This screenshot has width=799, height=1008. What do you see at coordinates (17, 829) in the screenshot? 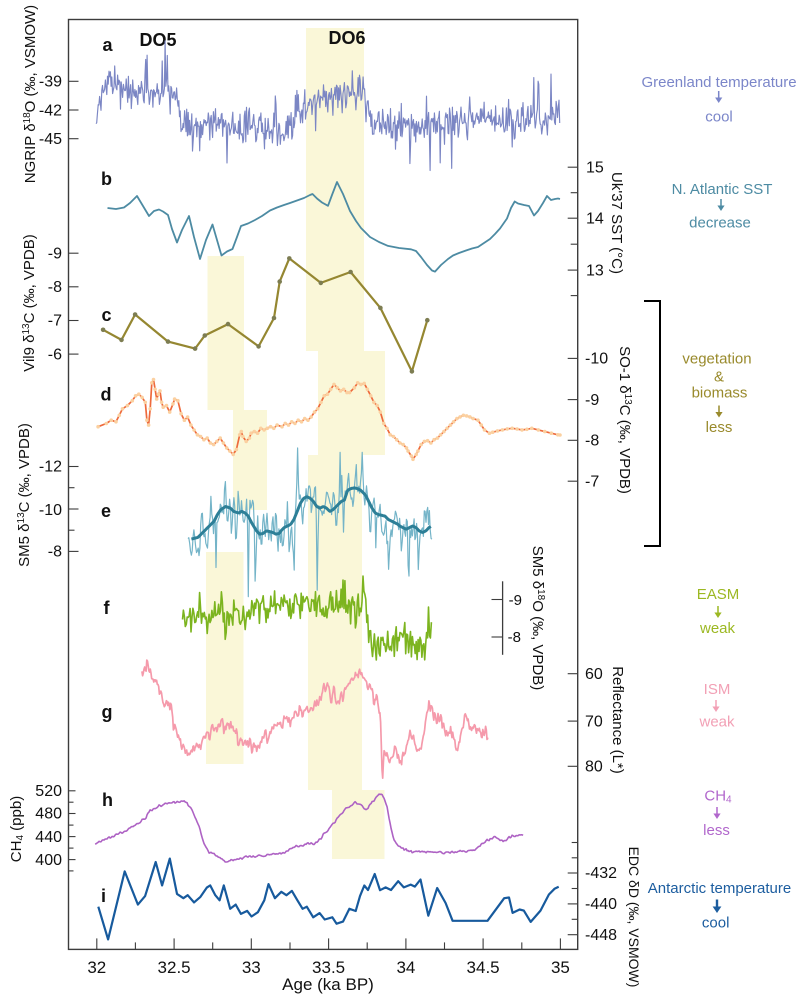
I see `svg-text: CH4 (ppb)` at bounding box center [17, 829].